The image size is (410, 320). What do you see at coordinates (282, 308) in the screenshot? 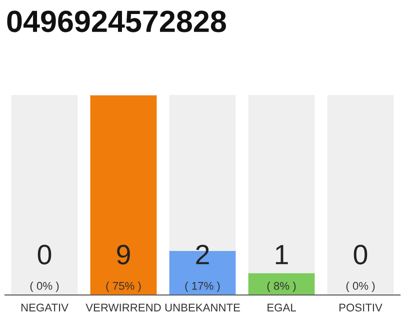
I see `x-tick-label: EGAL` at bounding box center [282, 308].